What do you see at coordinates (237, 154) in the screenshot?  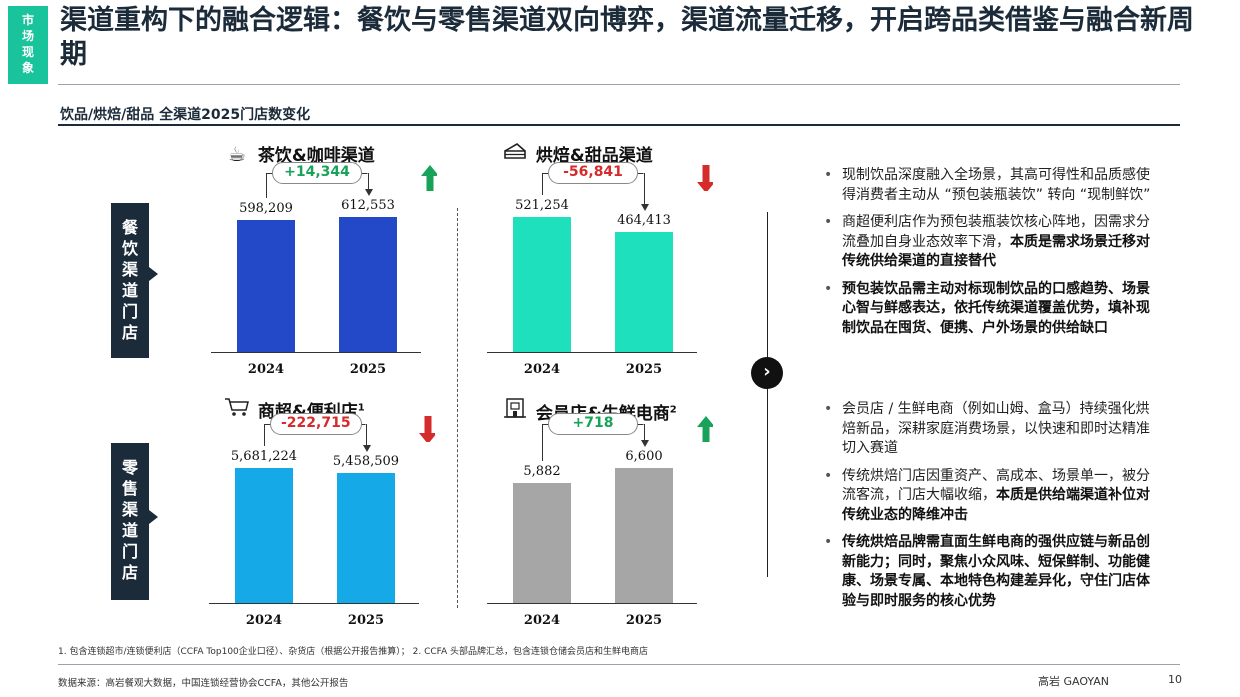 I see `coffee-cup-icon: ☕` at bounding box center [237, 154].